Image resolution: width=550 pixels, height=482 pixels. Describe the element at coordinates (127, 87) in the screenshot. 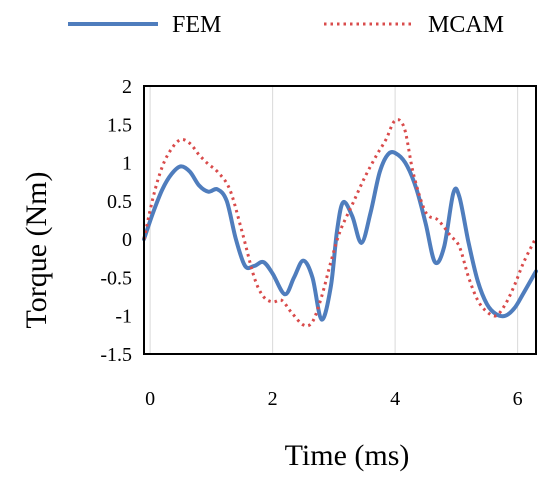

I see `y-tick-label: 2` at that location.